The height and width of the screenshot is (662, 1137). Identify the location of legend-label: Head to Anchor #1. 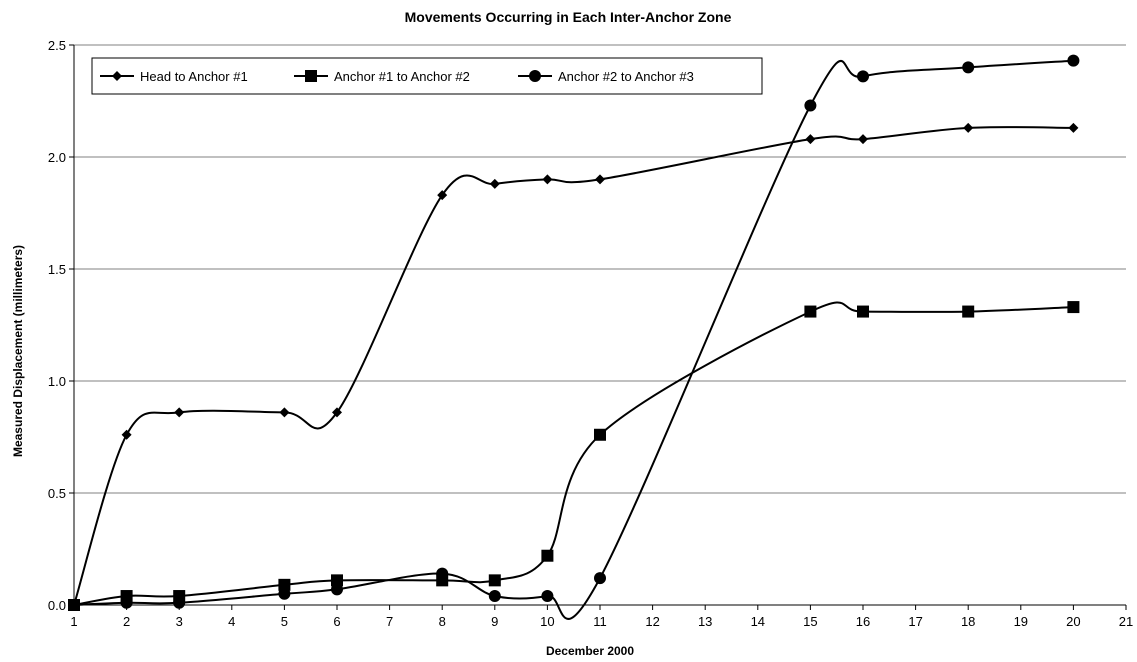
(194, 76).